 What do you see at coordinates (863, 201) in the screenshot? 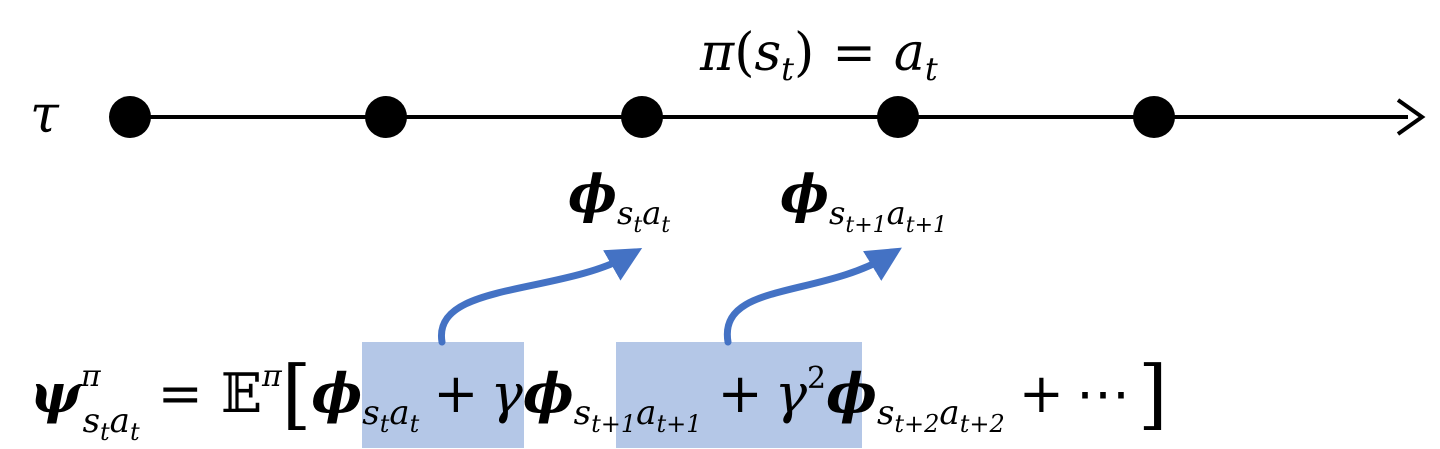
I see `feature-label-next: ϕst+1at+1` at bounding box center [863, 201].